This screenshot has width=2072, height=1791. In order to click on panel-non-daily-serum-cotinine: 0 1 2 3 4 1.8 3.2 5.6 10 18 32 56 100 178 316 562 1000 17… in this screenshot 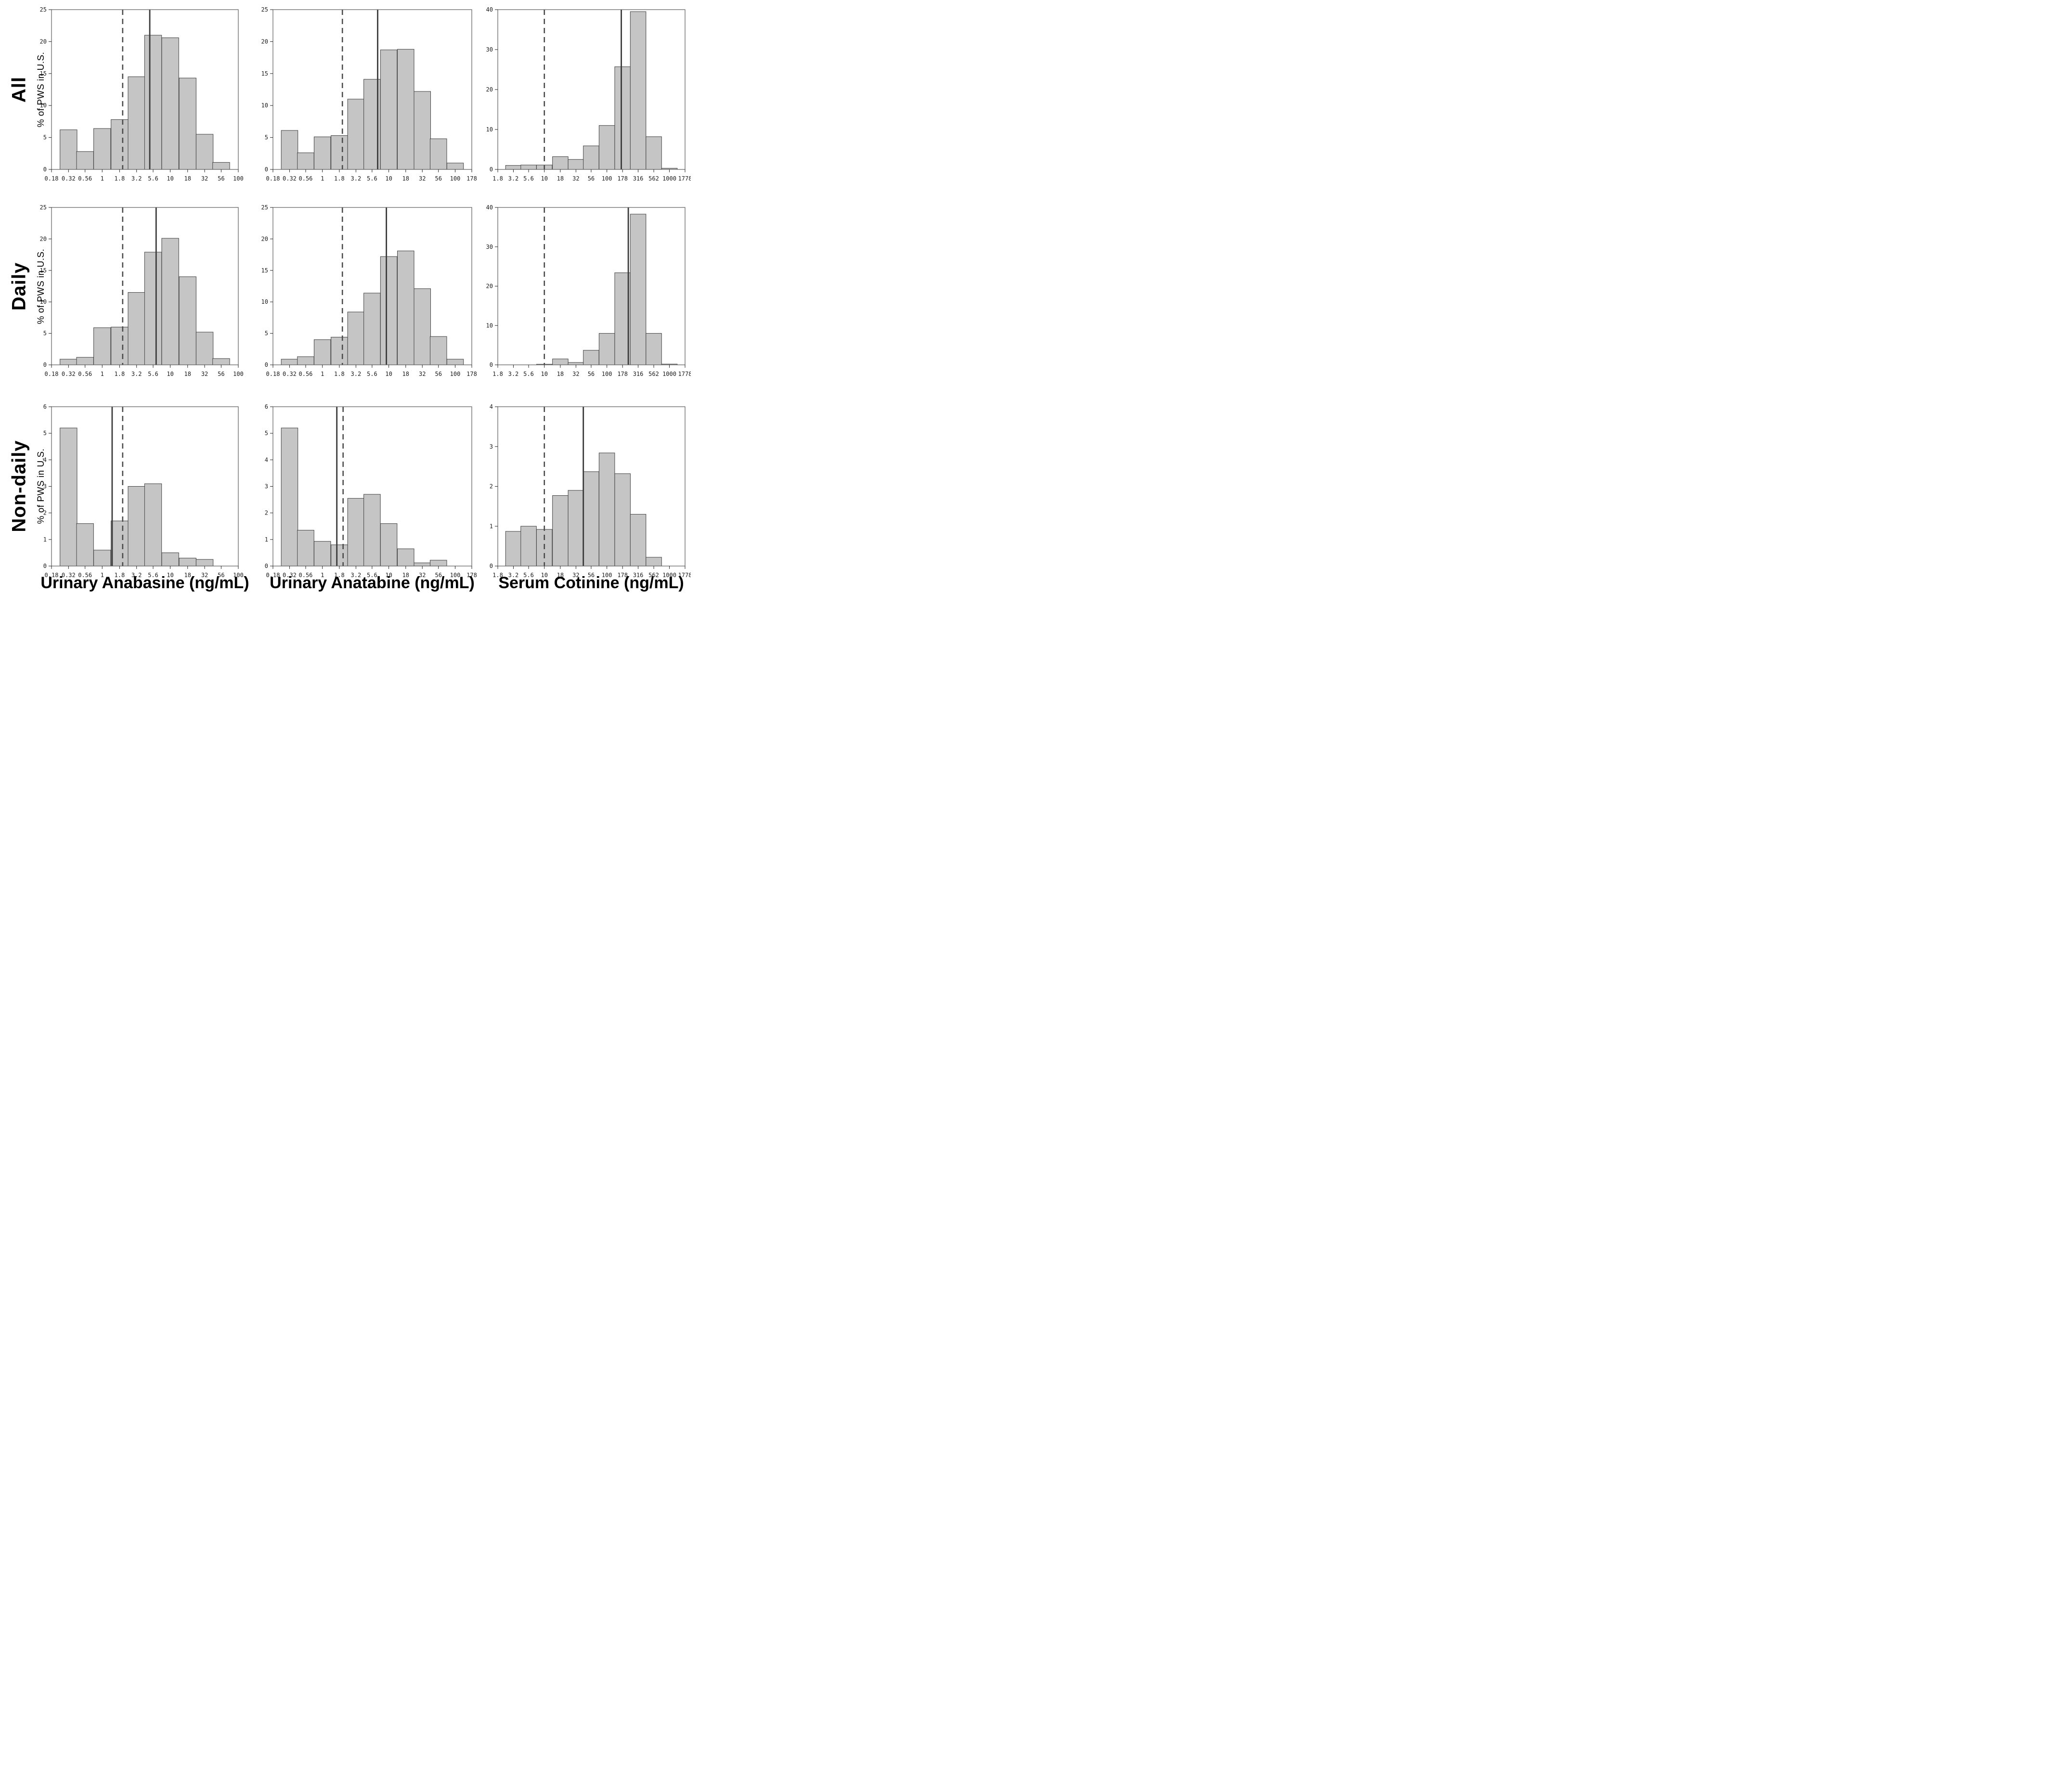, I will do `click(580, 494)`.